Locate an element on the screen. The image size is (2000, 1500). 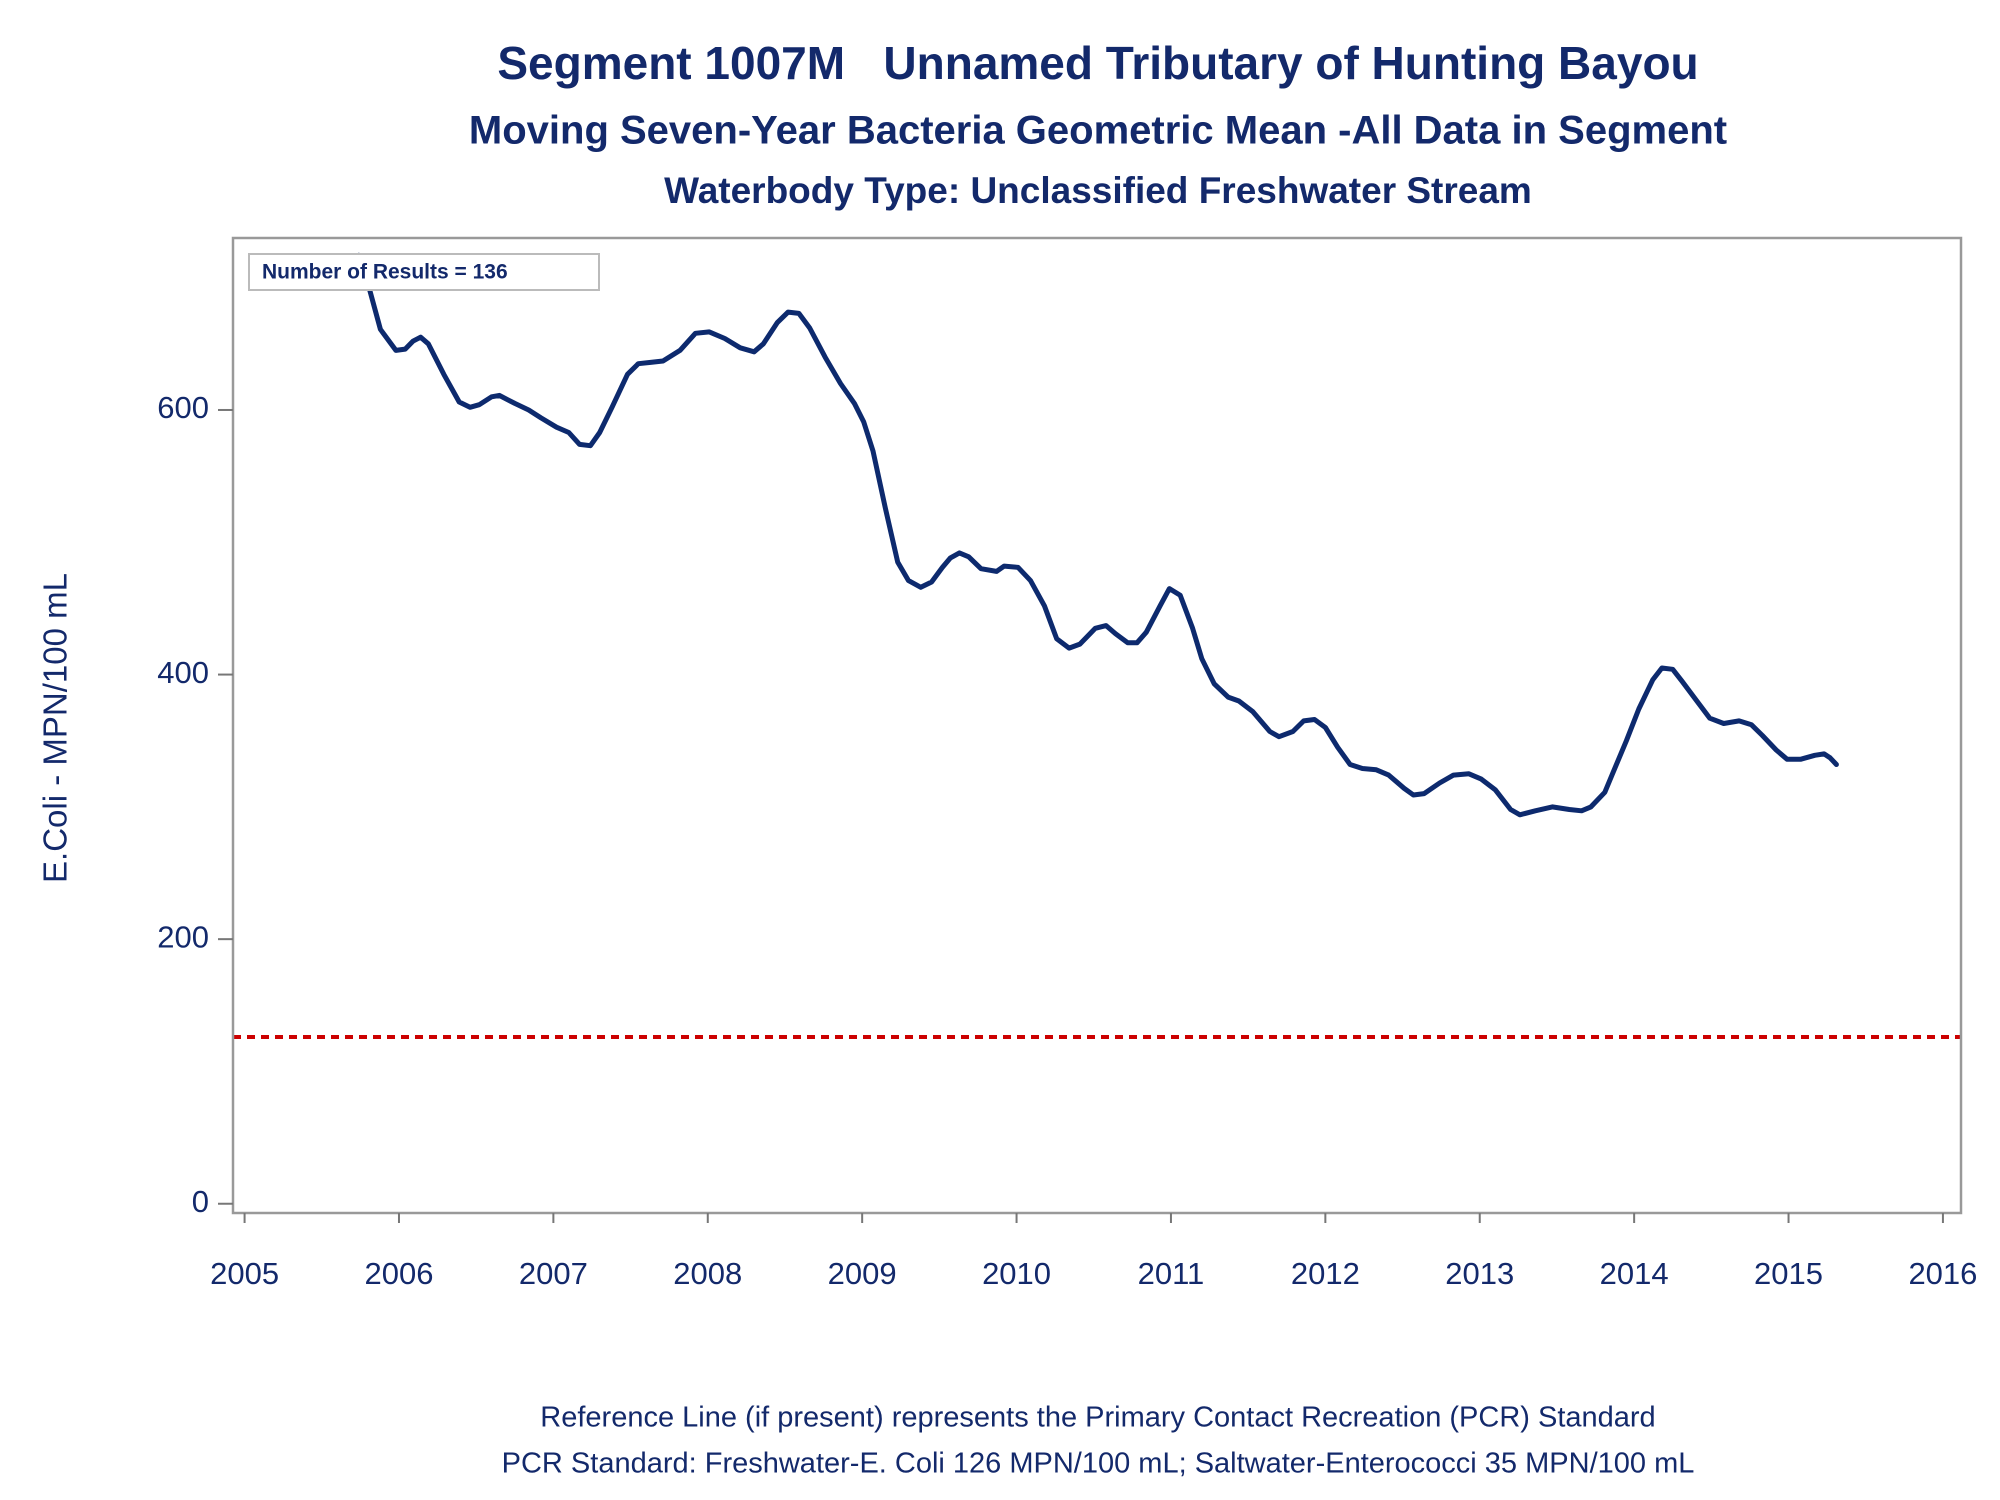
y-tick-label: 0 is located at coordinates (200, 1201).